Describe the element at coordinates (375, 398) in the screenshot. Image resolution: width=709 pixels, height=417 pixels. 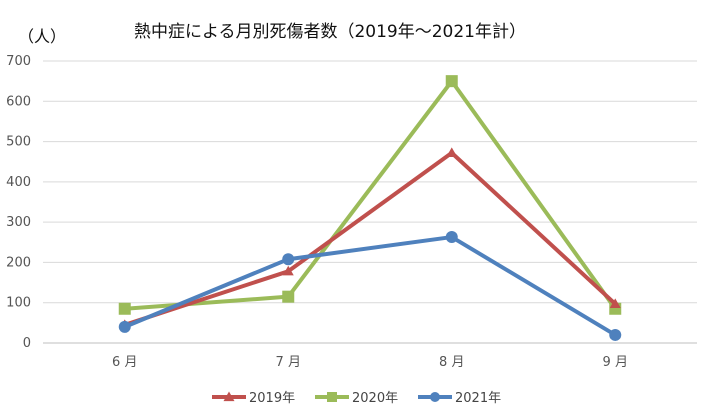
I see `legend-label: 2020年` at that location.